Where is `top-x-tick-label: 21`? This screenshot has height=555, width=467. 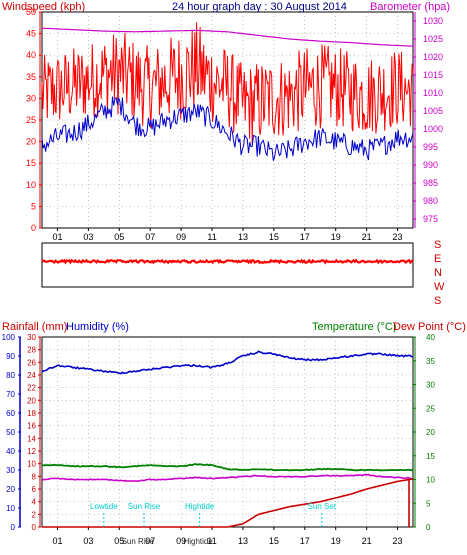
top-x-tick-label: 21 is located at coordinates (367, 237).